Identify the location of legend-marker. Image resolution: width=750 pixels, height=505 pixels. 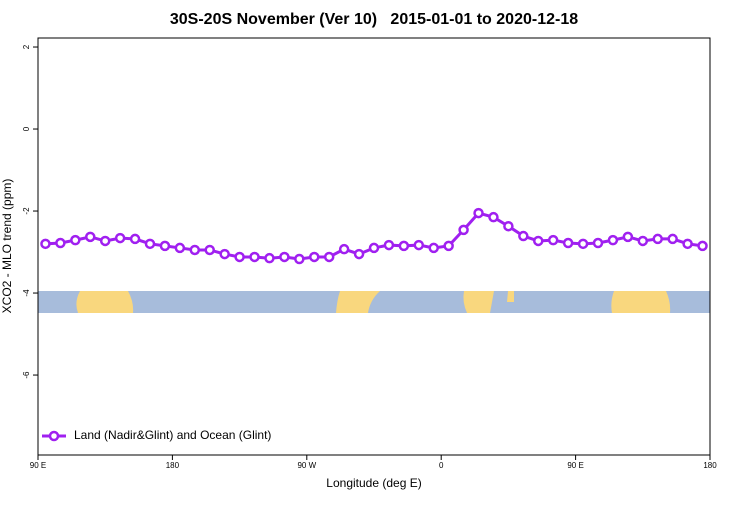
(54, 436).